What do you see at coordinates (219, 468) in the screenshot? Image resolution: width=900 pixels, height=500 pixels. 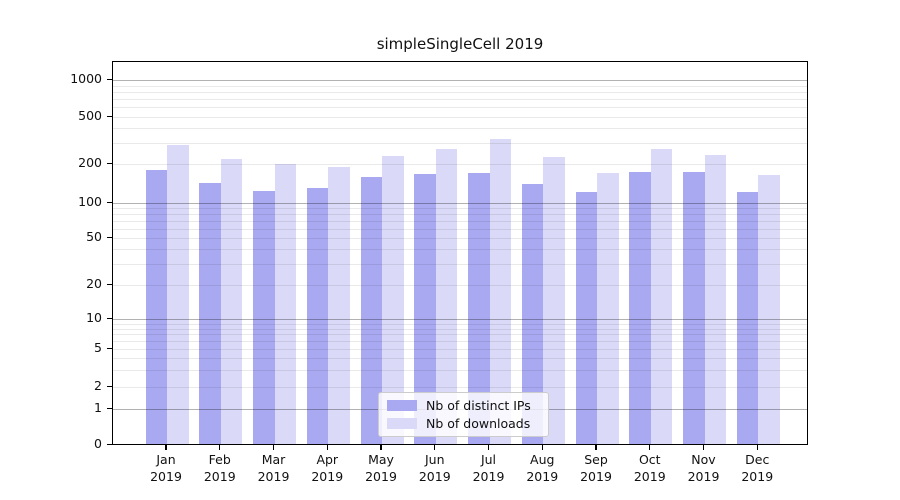 I see `x-tick-label-feb: Feb 2019` at bounding box center [219, 468].